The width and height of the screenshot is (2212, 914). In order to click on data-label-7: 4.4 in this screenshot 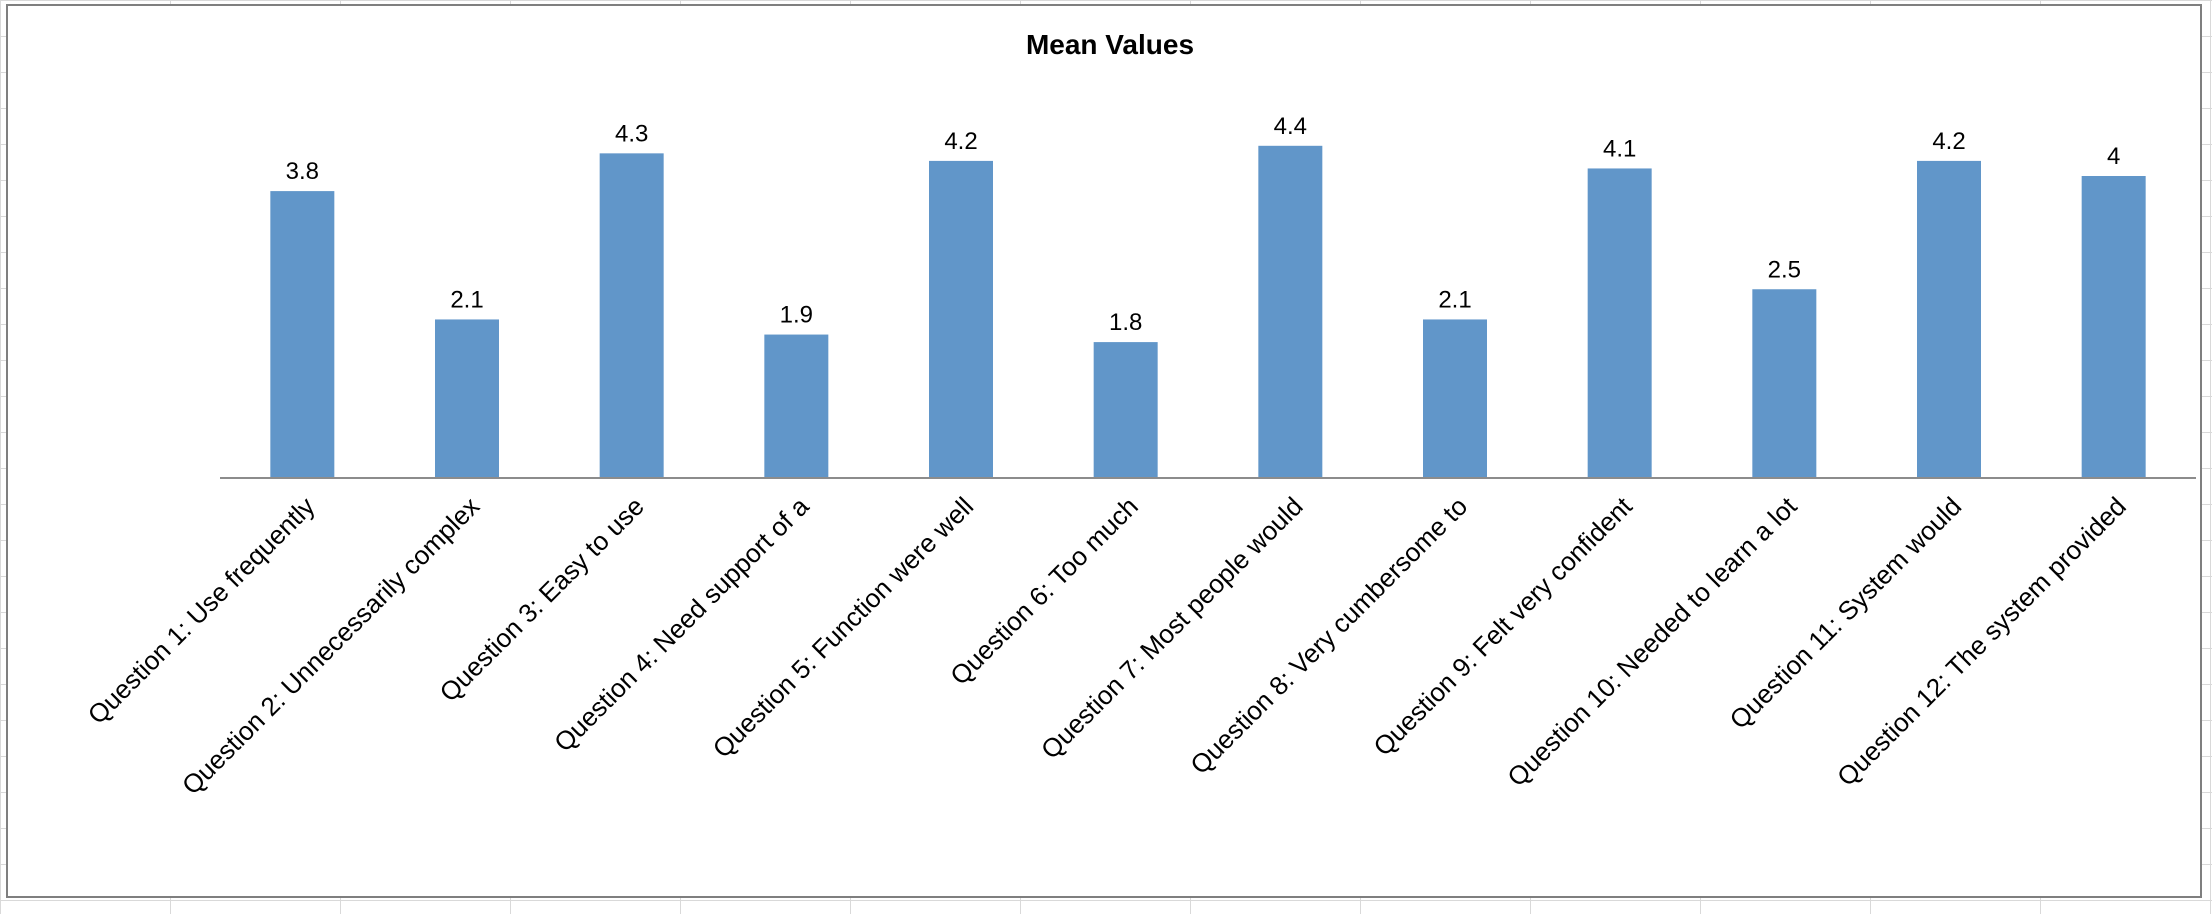, I will do `click(1290, 126)`.